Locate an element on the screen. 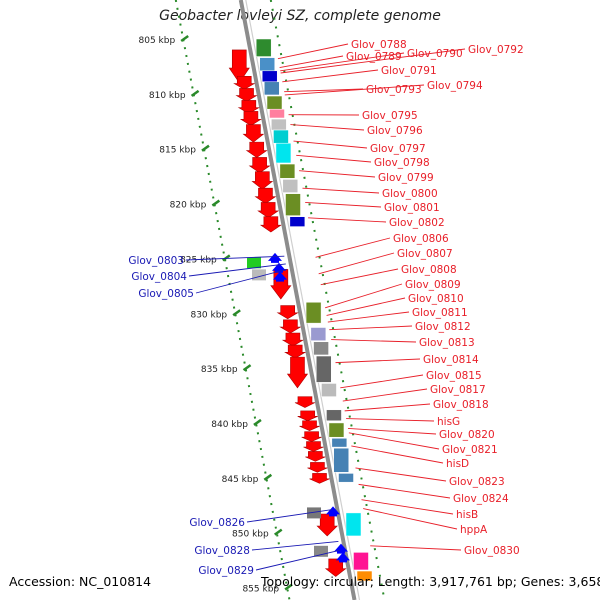 This screenshot has height=600, width=600. gene-label: Glov_0806 is located at coordinates (421, 239).